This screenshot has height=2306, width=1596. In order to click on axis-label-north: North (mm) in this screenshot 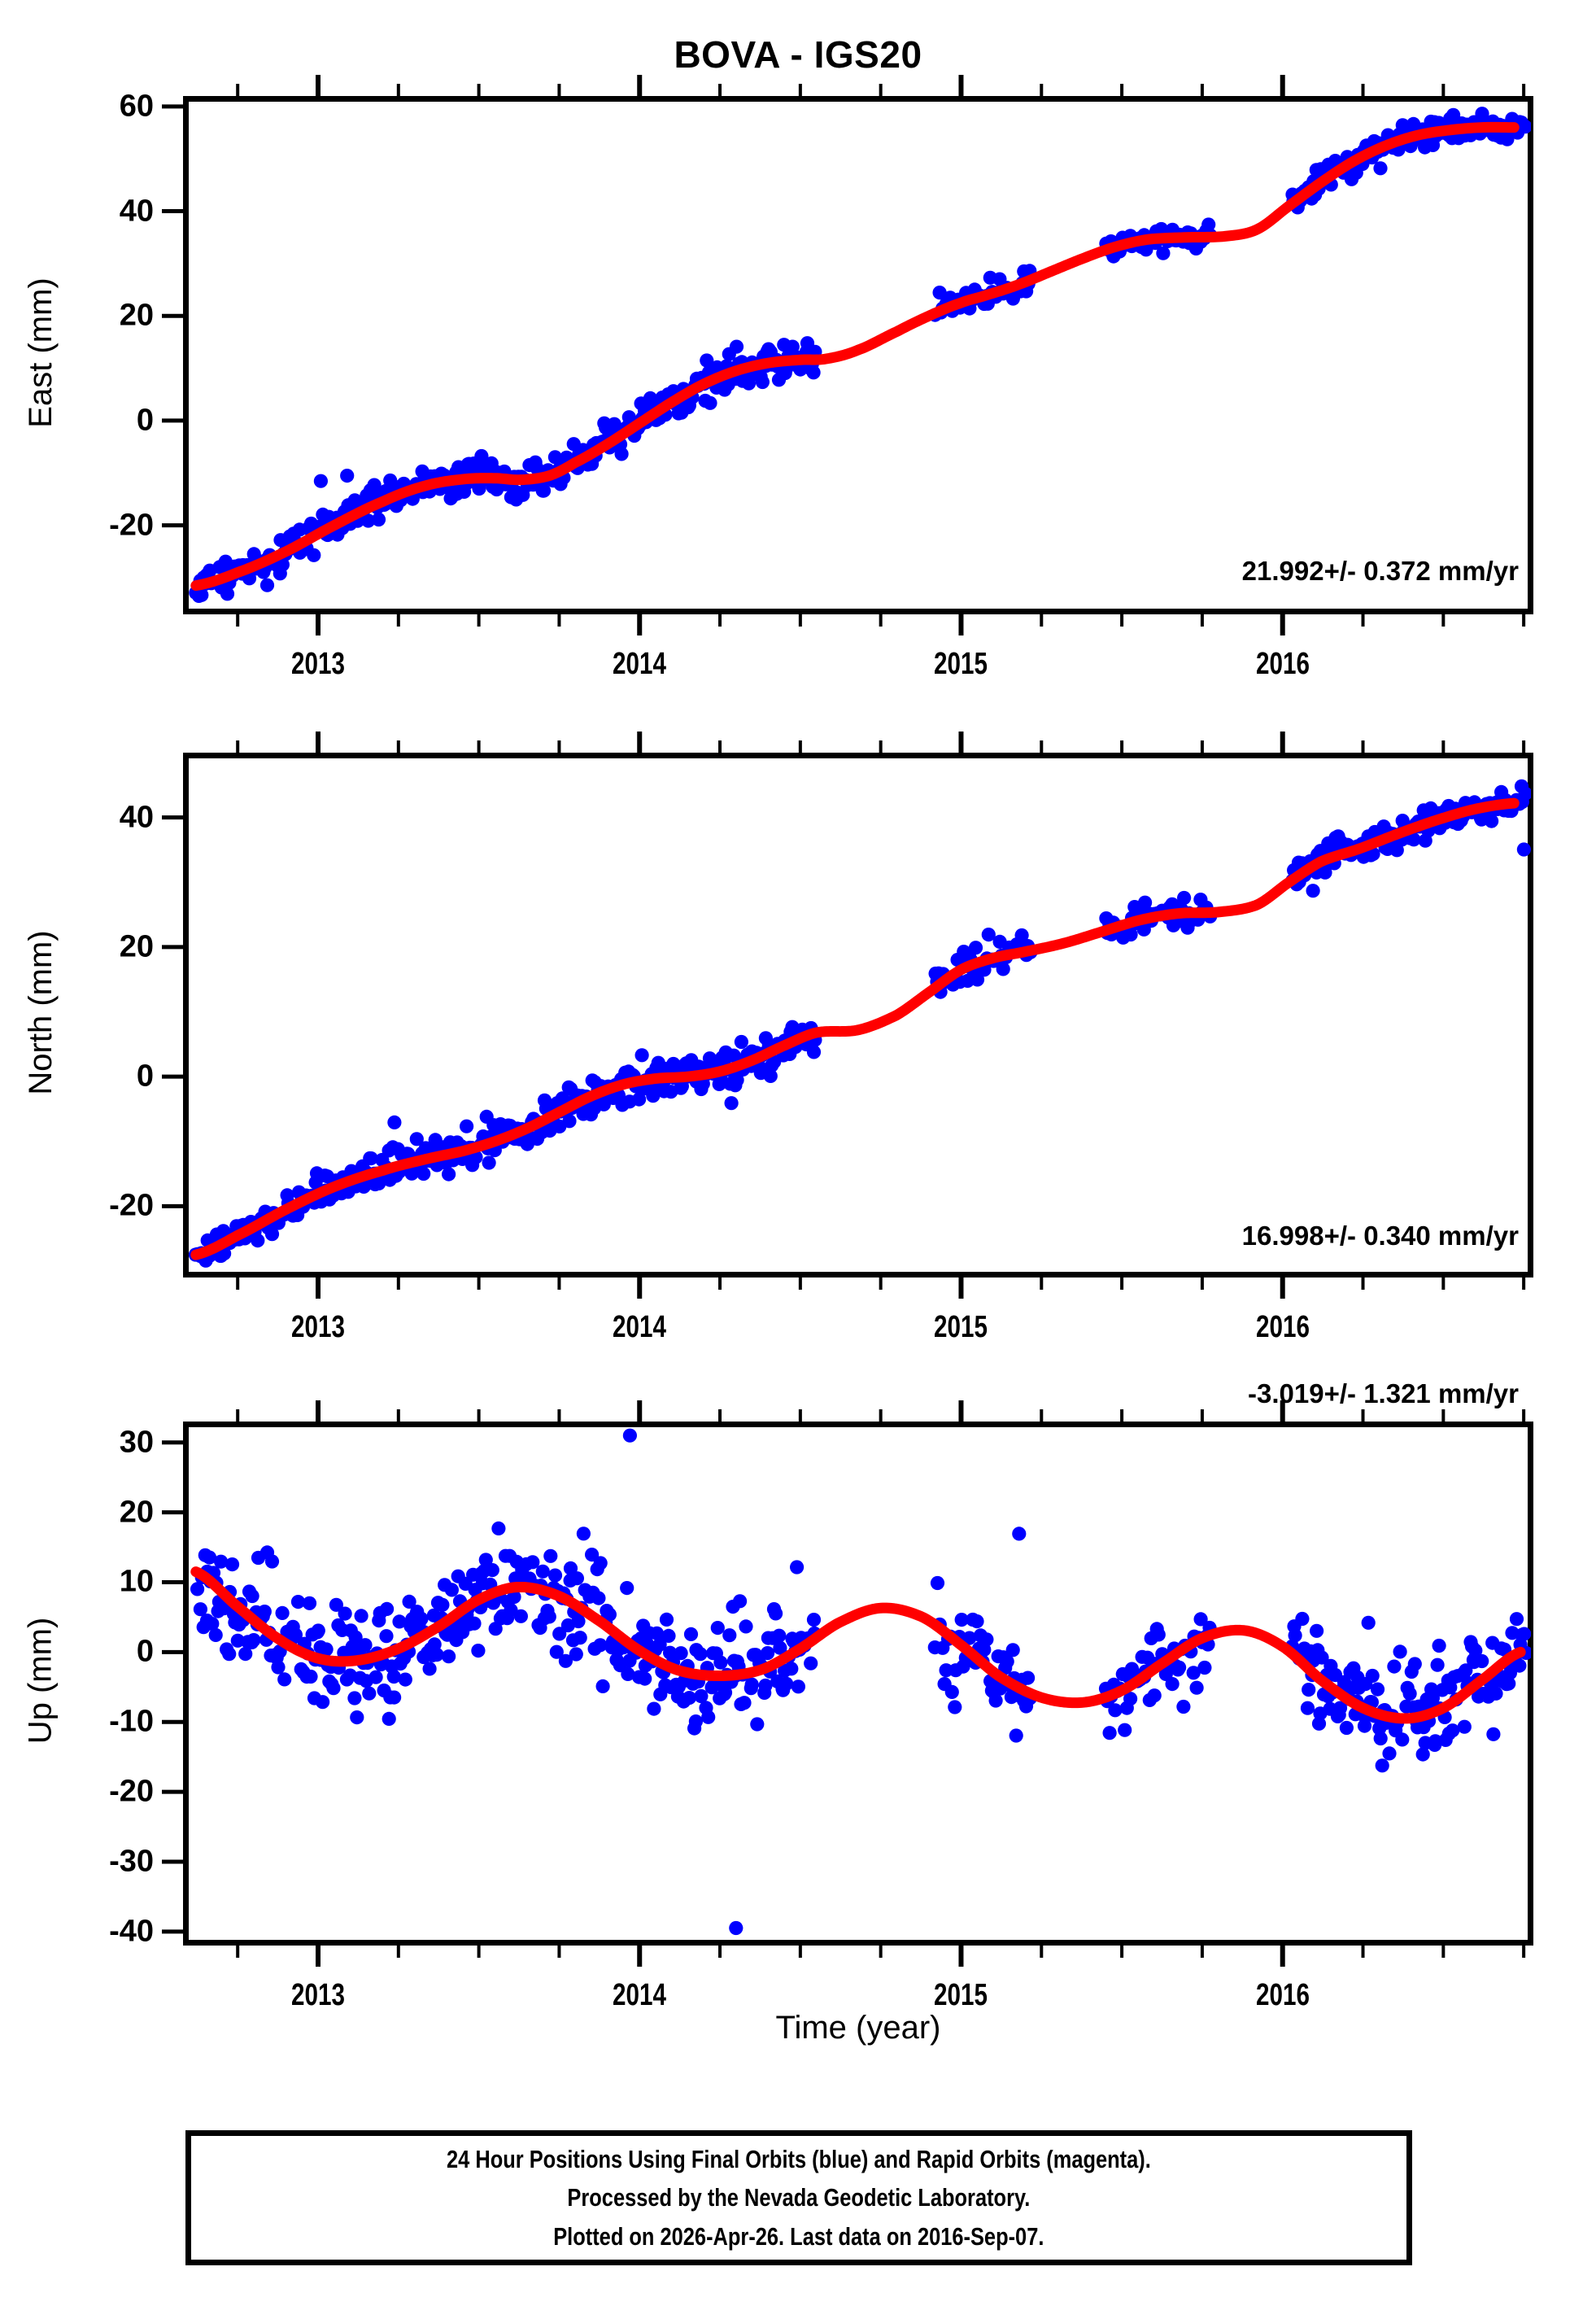, I will do `click(40, 1012)`.